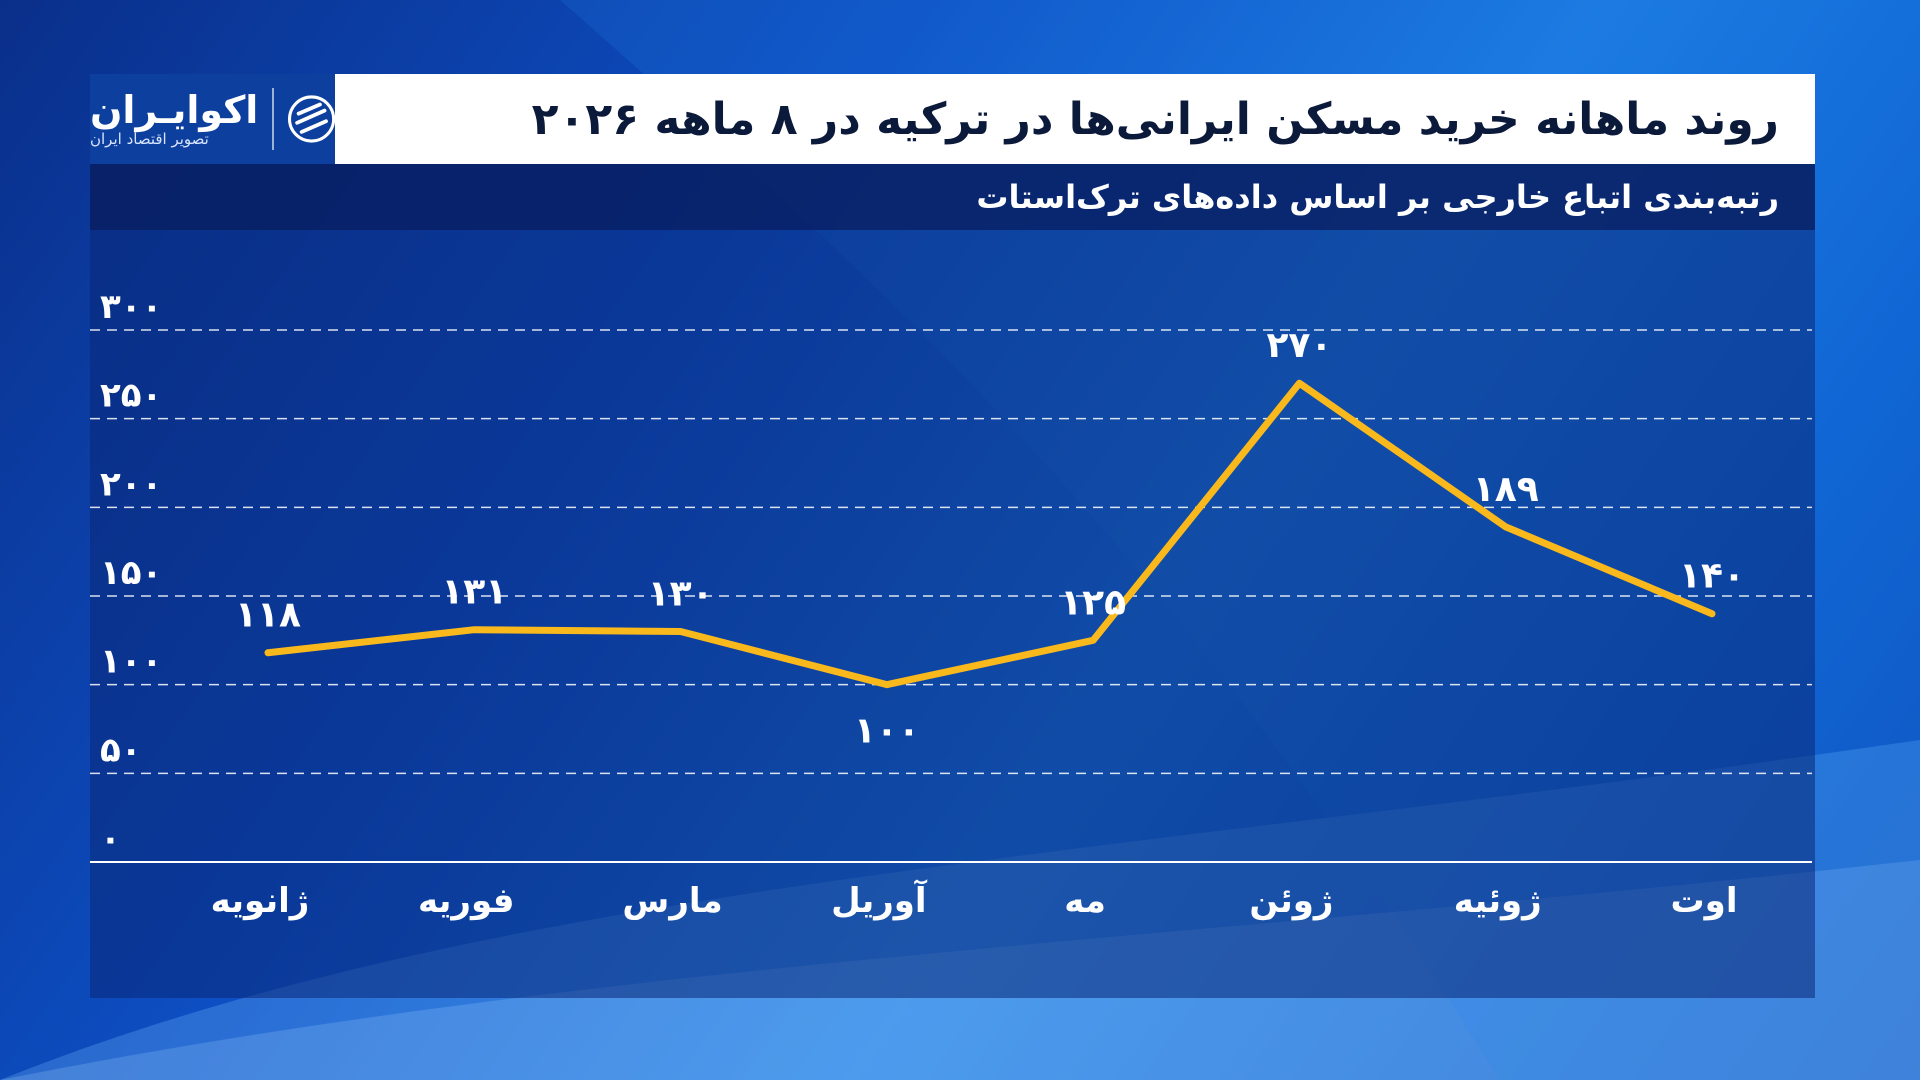 Image resolution: width=1920 pixels, height=1080 pixels. I want to click on ecoiran-logo-icon, so click(311, 119).